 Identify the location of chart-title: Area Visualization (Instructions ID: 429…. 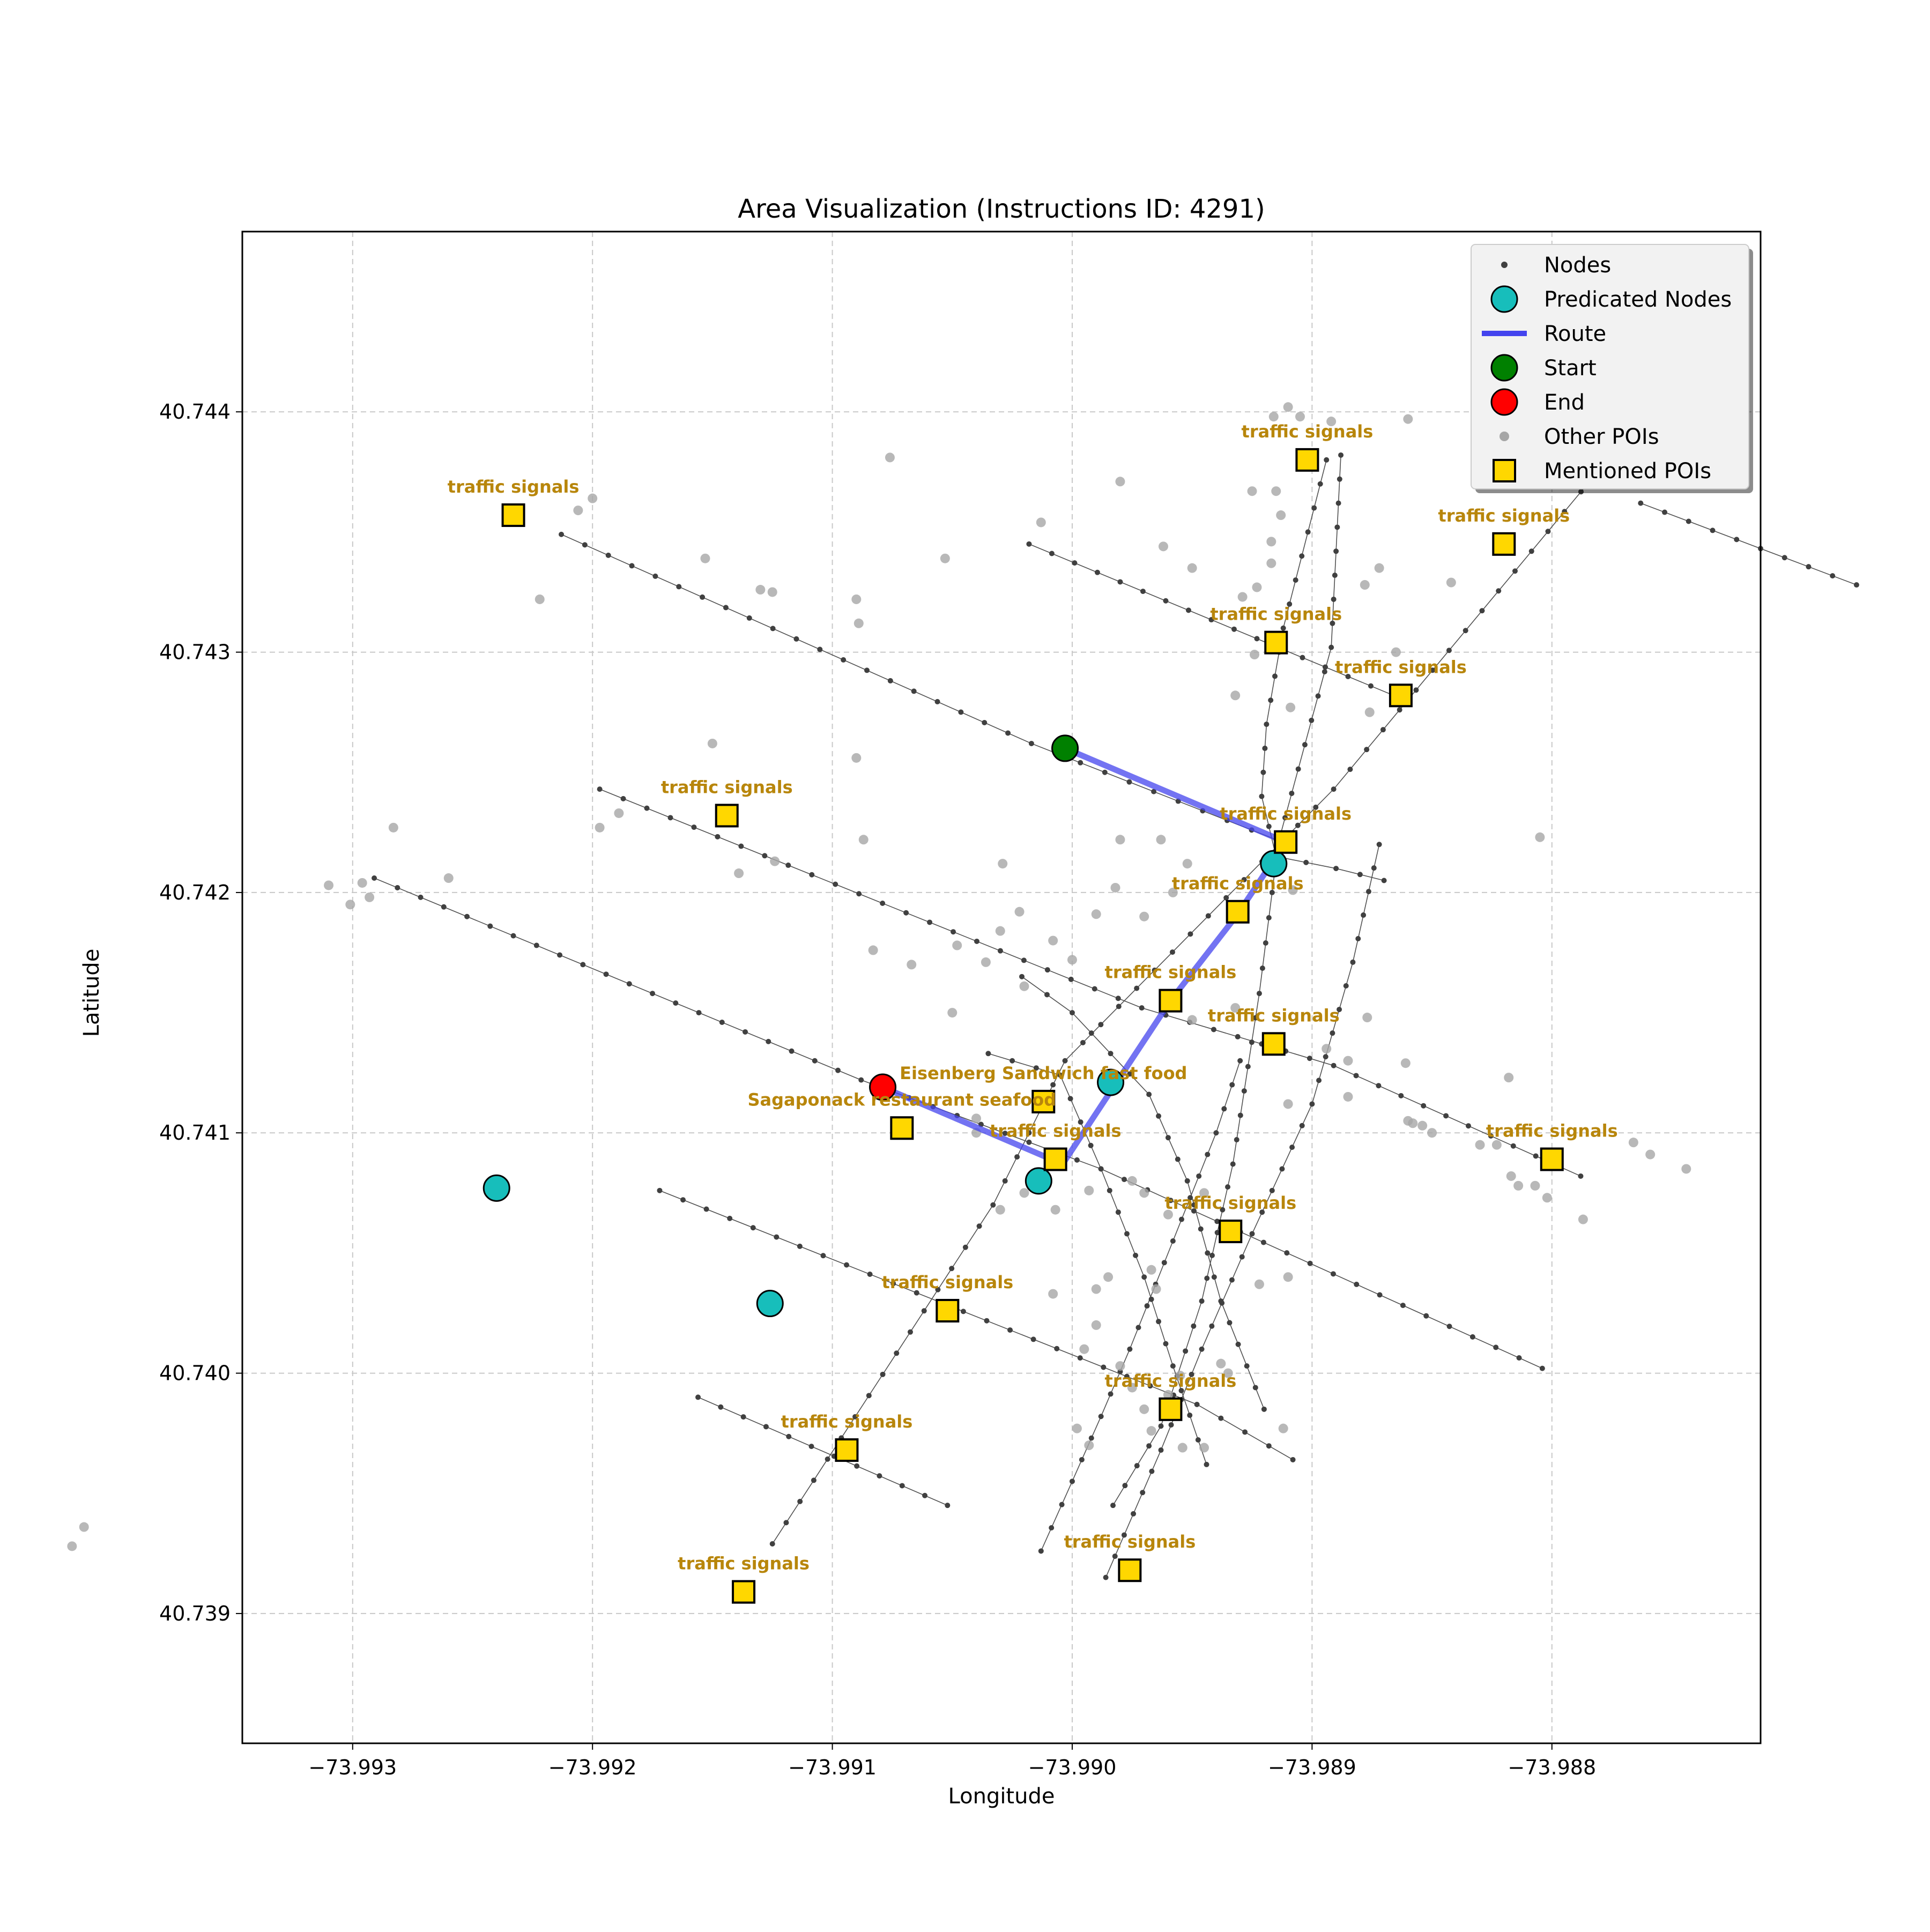
(1001, 209).